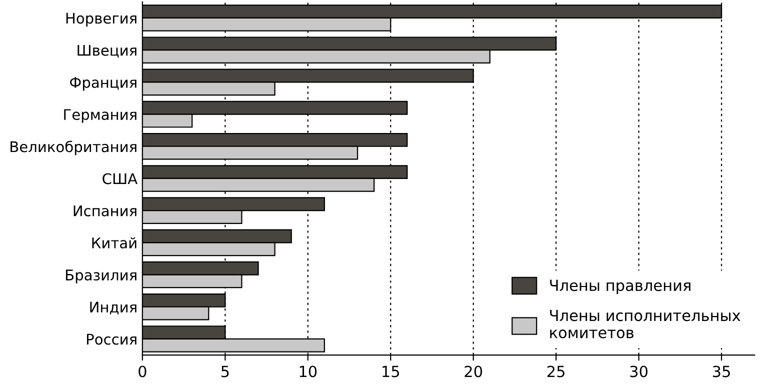 This screenshot has height=388, width=770. I want to click on x-tick-label: 15, so click(391, 372).